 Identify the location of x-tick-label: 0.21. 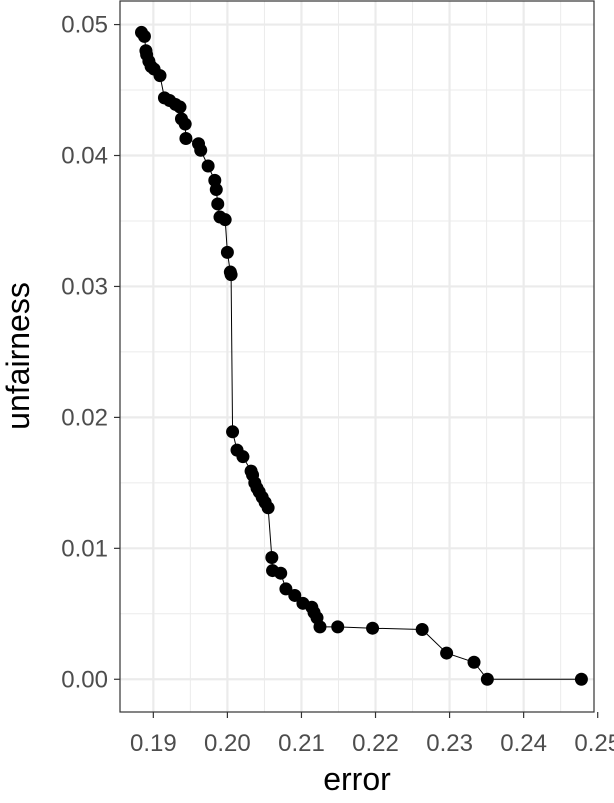
(301, 743).